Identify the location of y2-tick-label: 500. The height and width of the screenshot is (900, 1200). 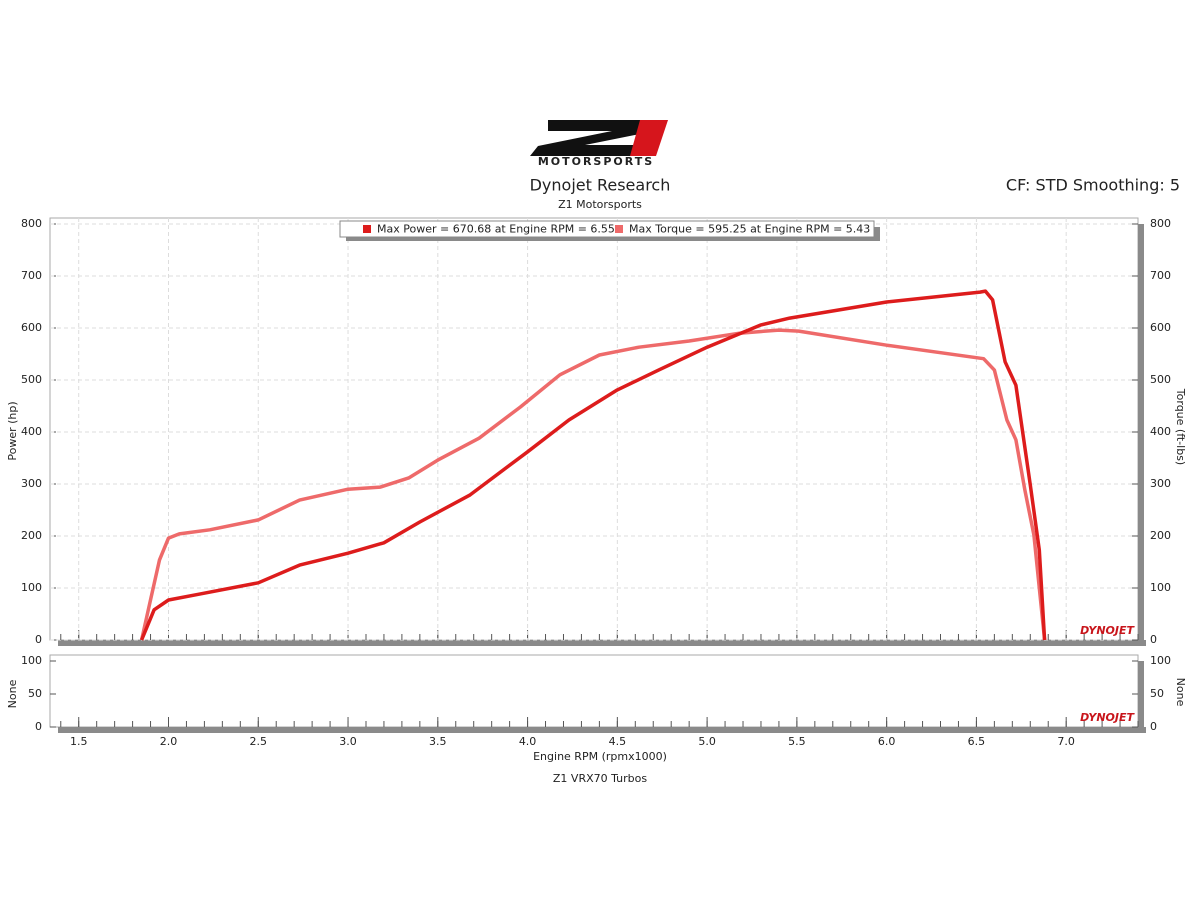
(1160, 379).